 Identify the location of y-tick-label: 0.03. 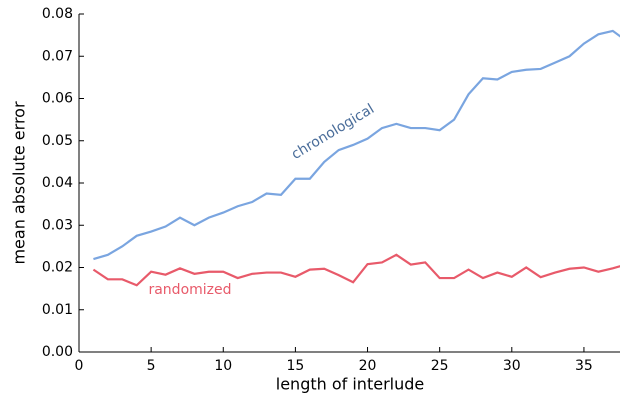
(57, 225).